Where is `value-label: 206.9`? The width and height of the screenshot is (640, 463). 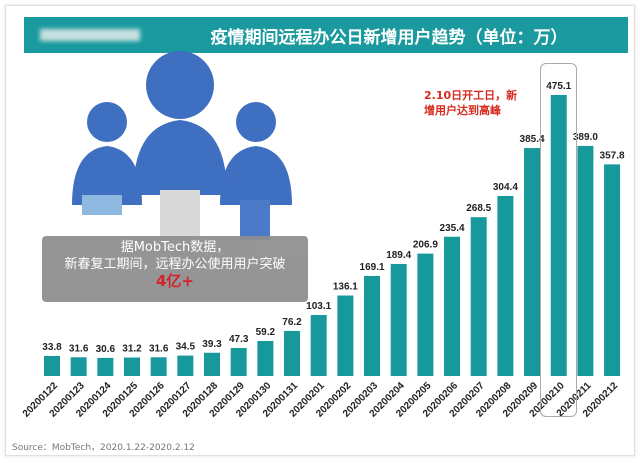 value-label: 206.9 is located at coordinates (425, 245).